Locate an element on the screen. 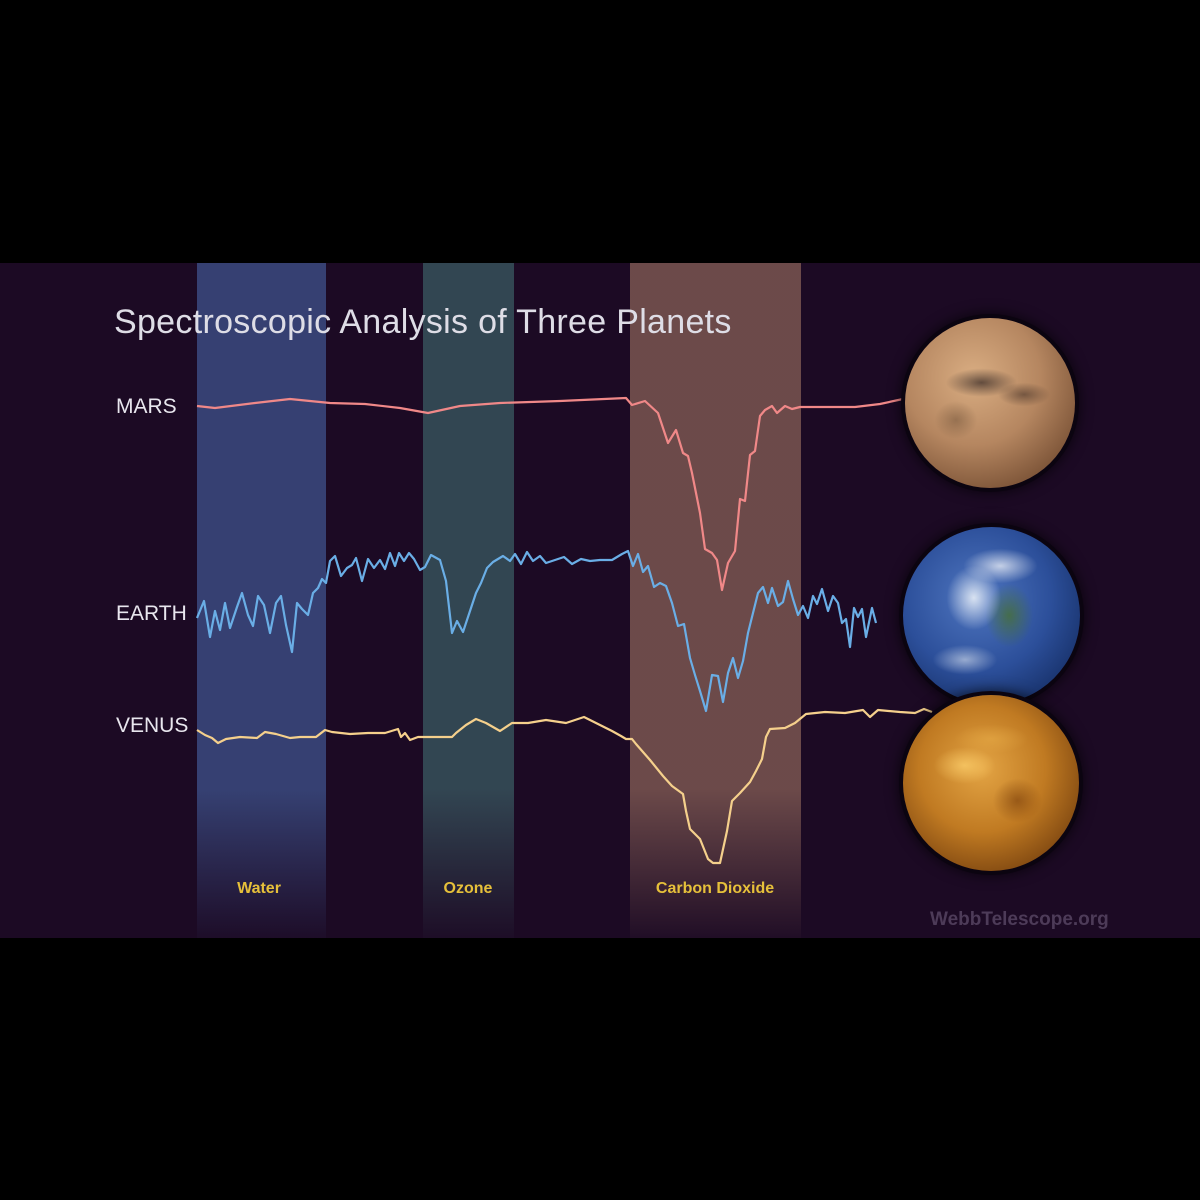 Image resolution: width=1200 pixels, height=1200 pixels. absorption-band-ozone is located at coordinates (468, 600).